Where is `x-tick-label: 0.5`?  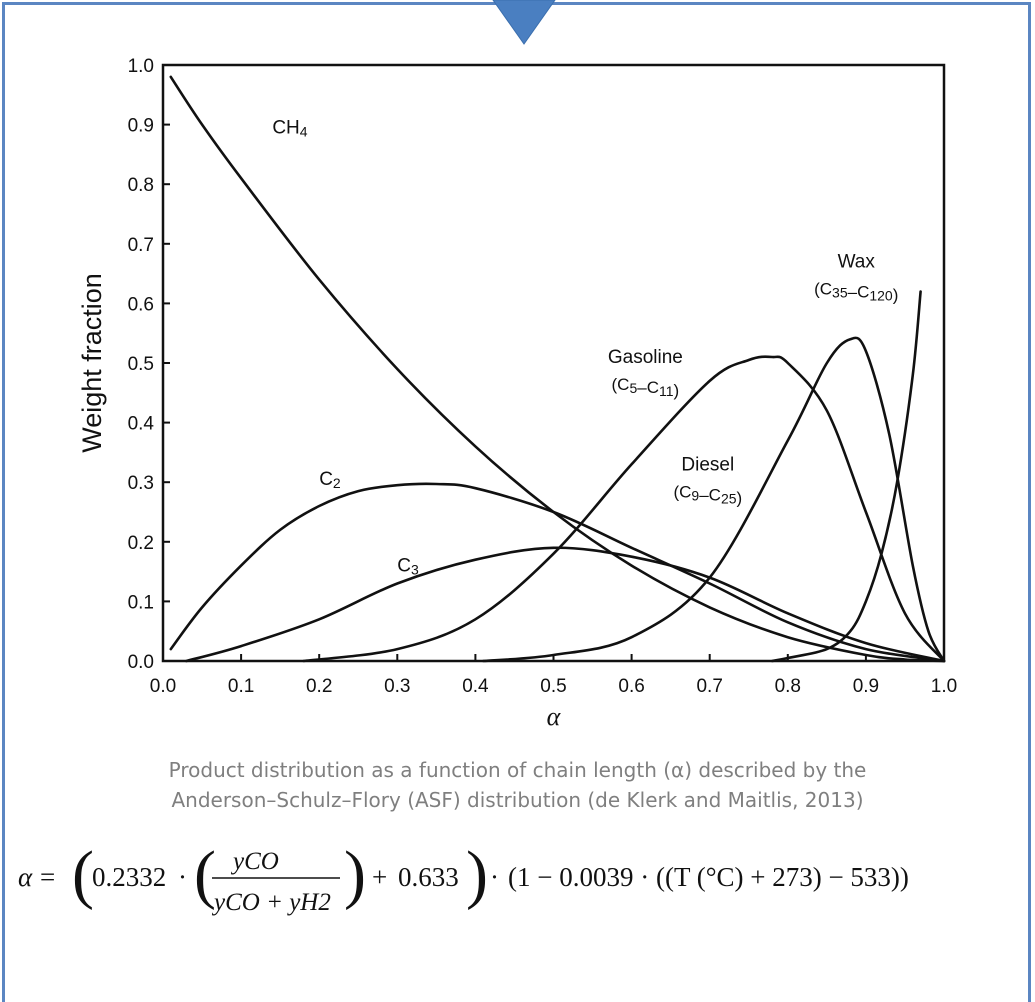
x-tick-label: 0.5 is located at coordinates (553, 686).